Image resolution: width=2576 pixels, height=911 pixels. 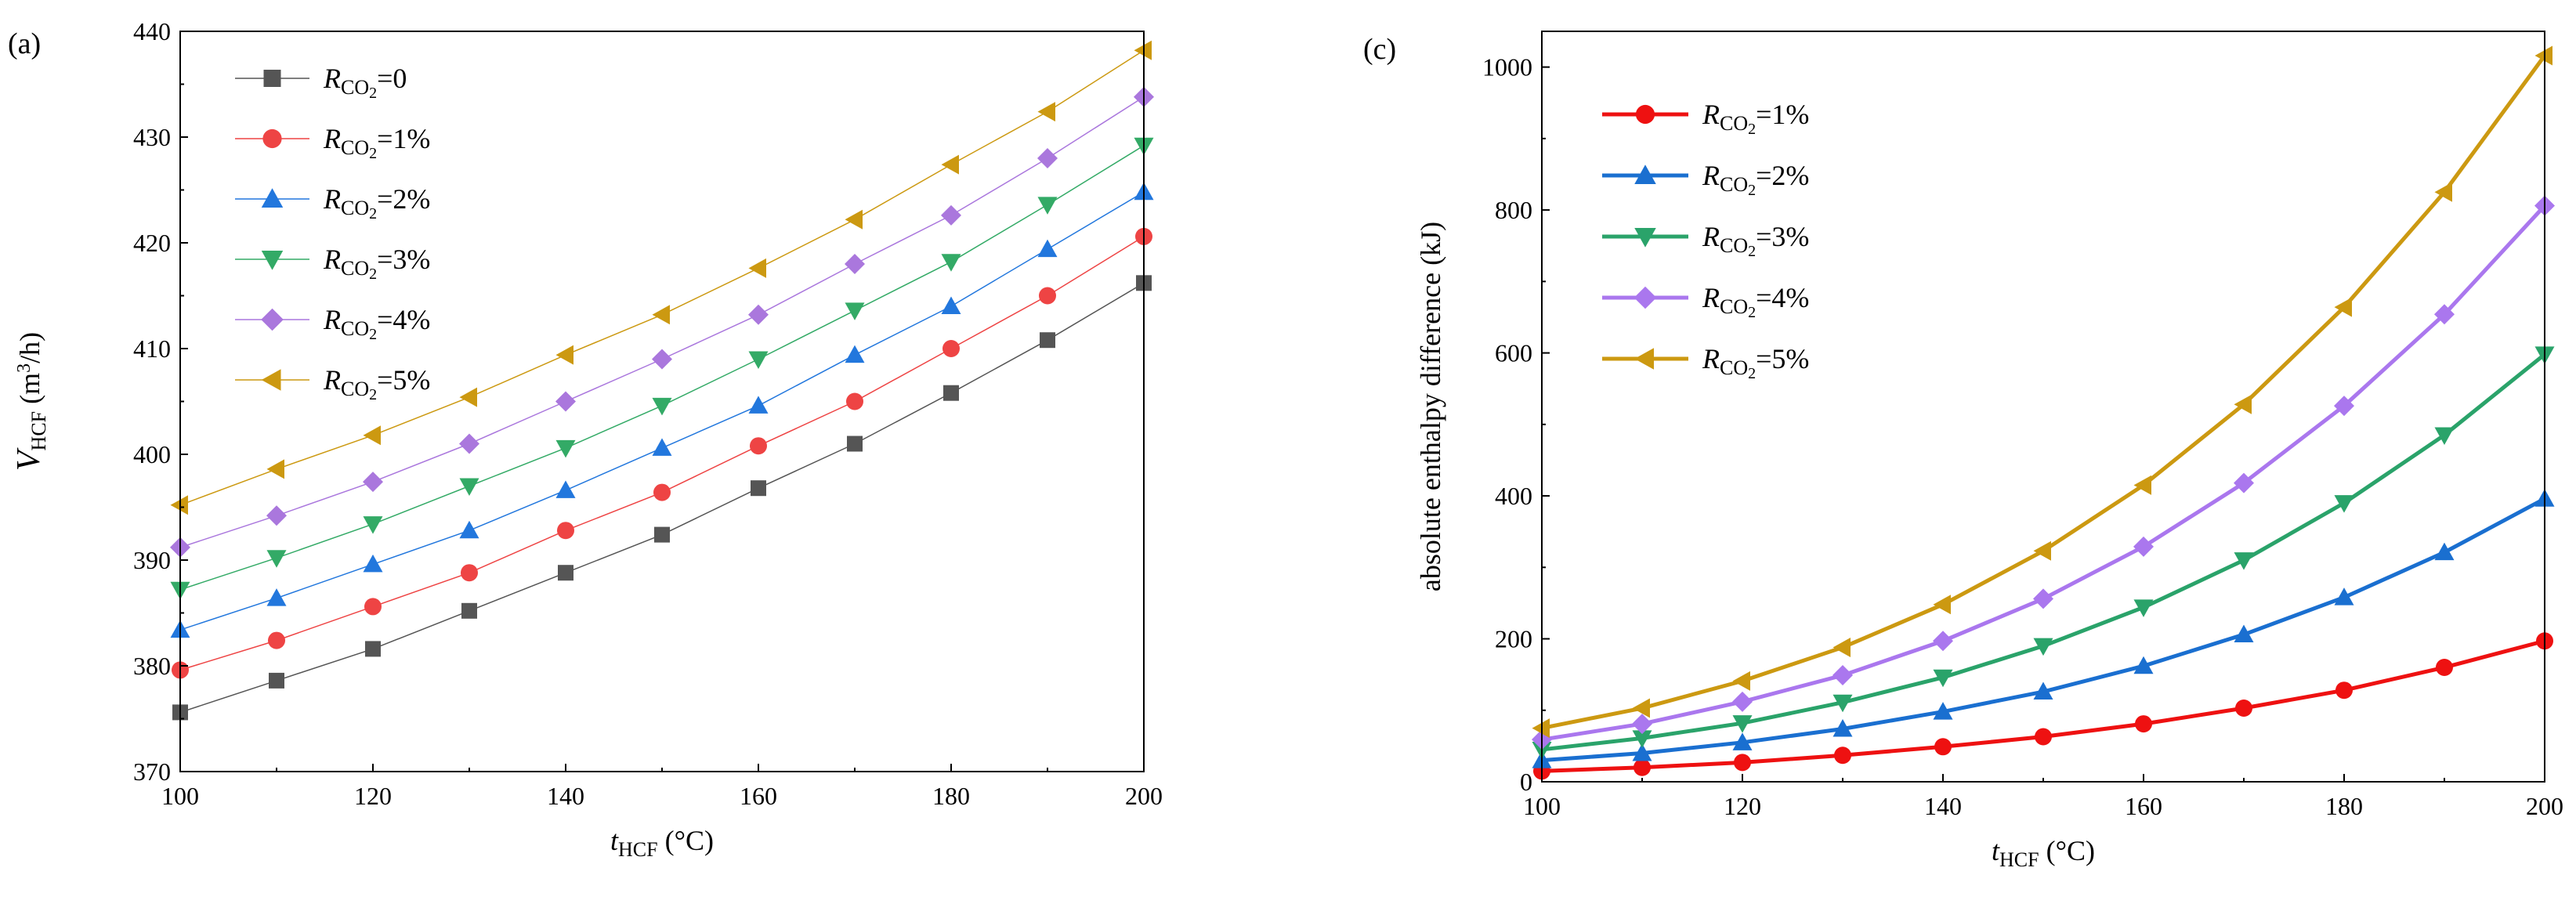 I want to click on y-tick-label: 600, so click(x=1514, y=353).